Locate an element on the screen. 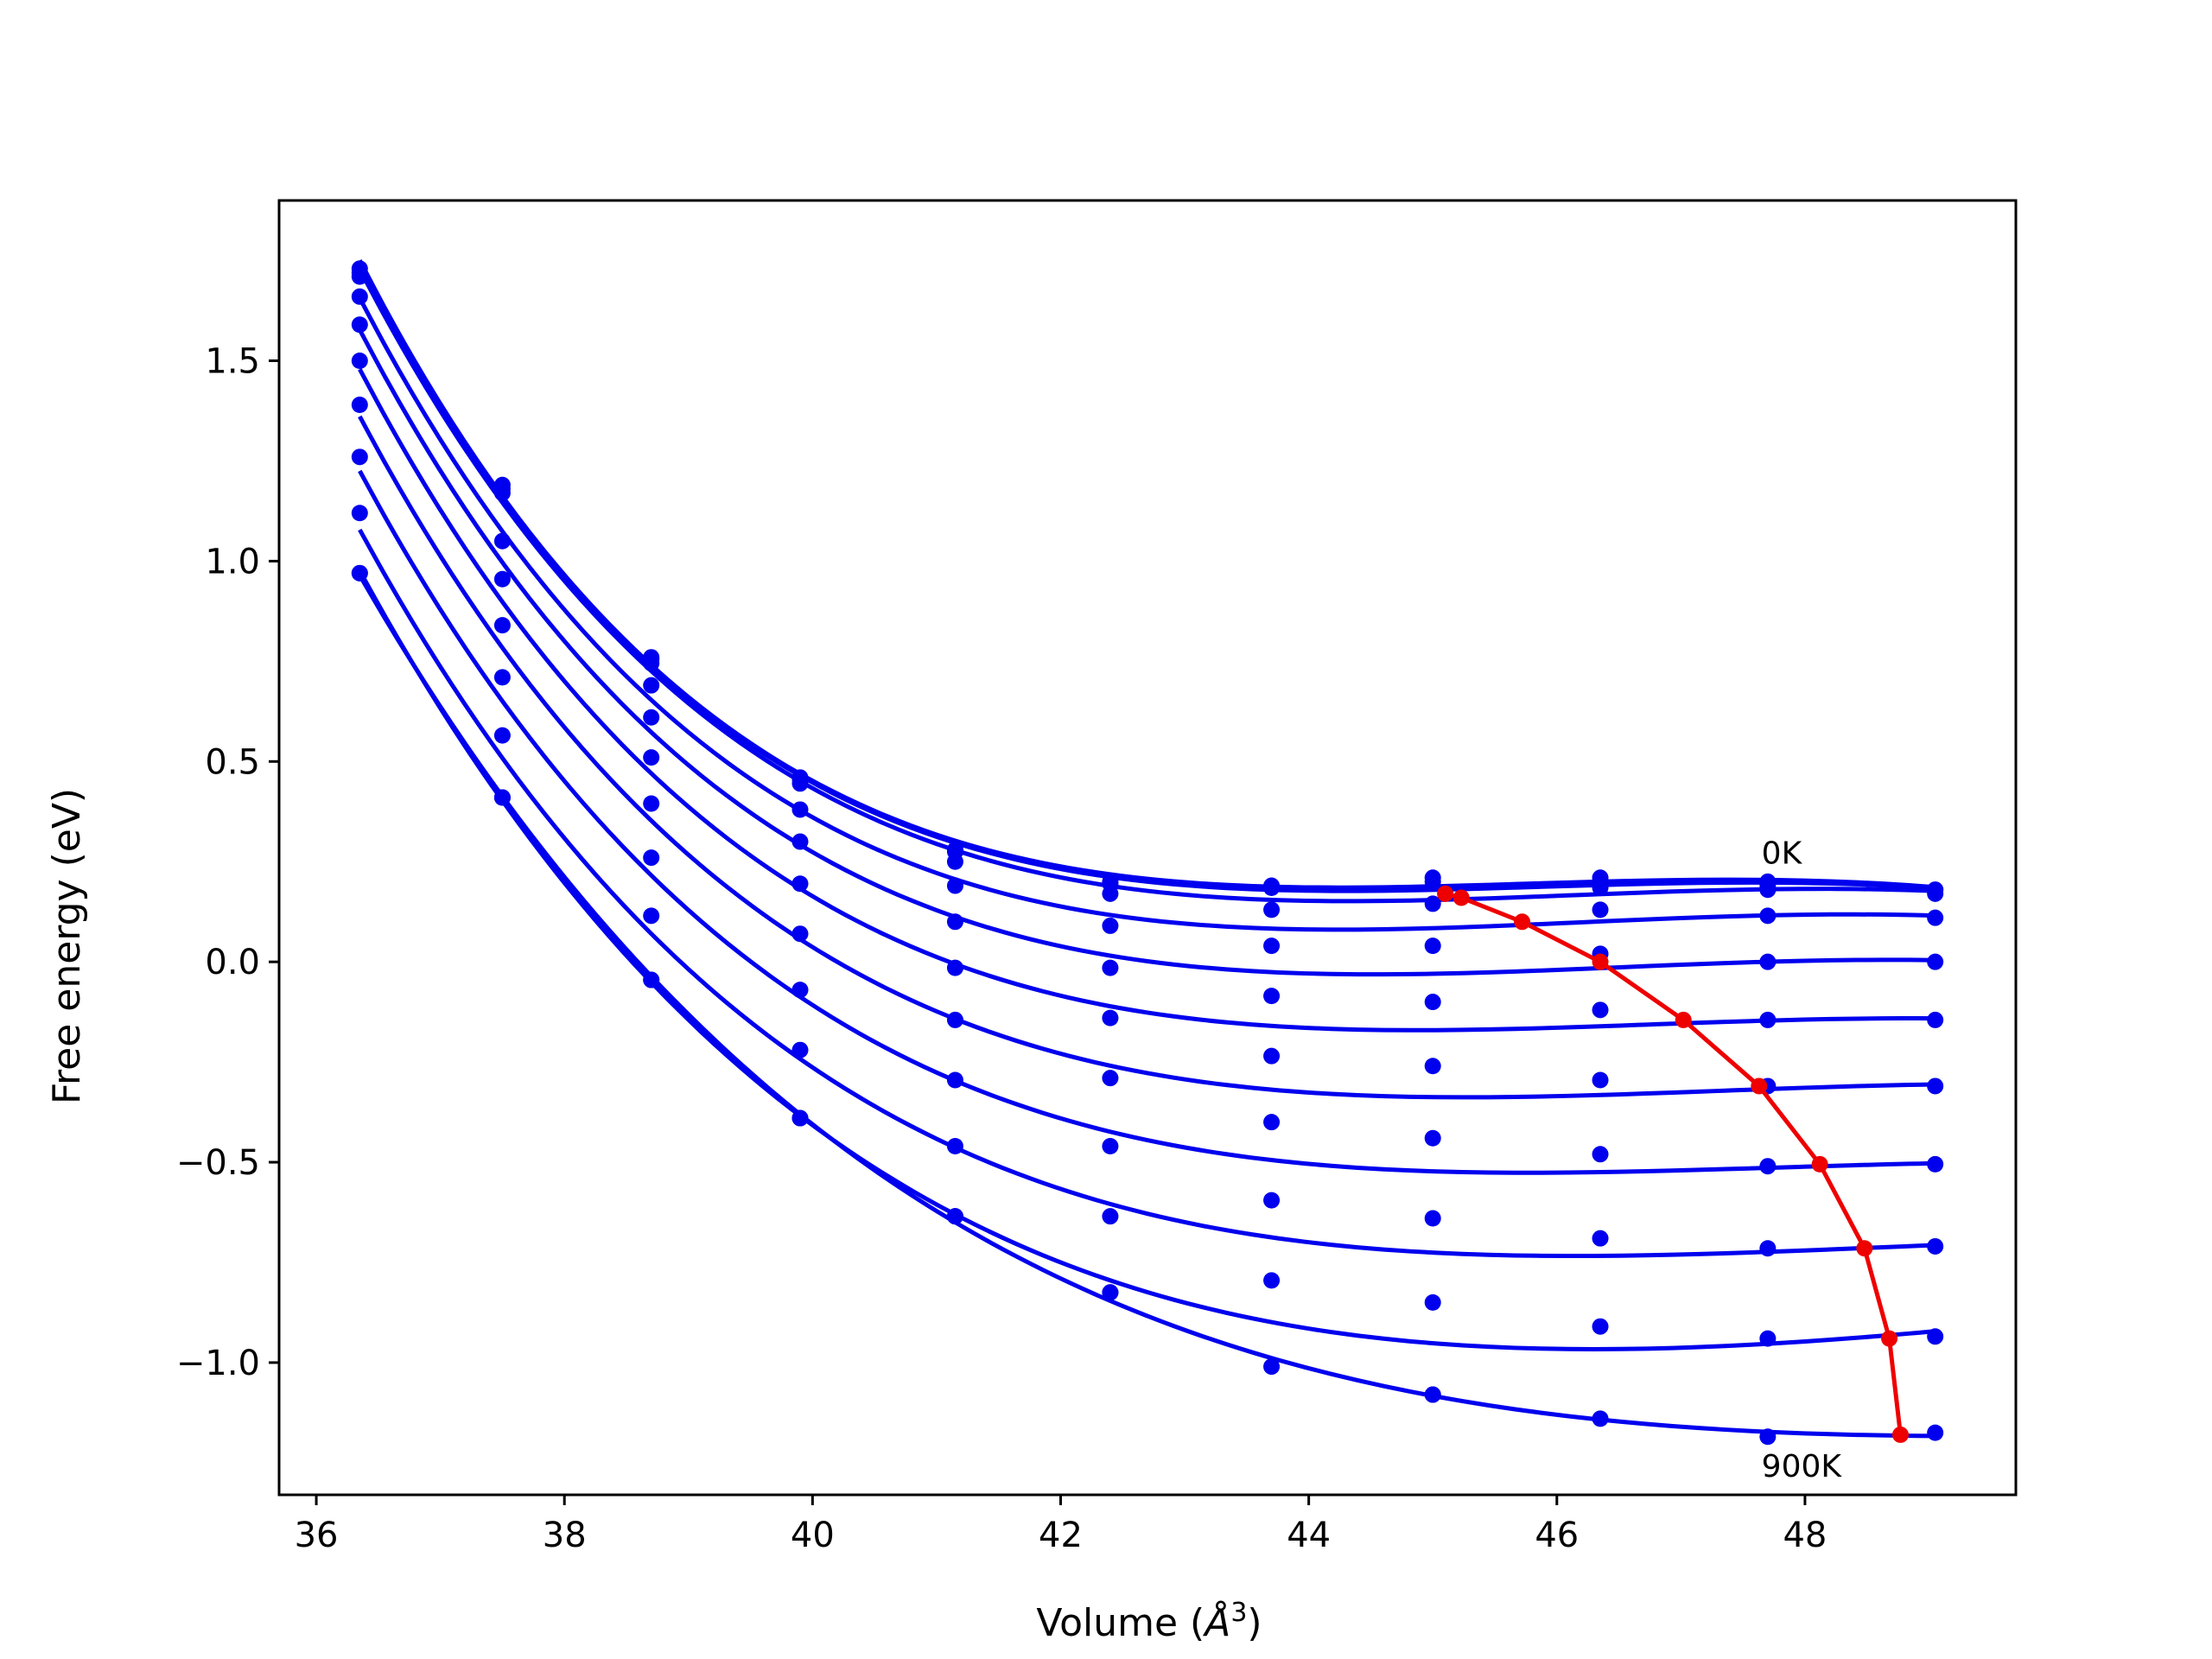  y-tick-label-4: 1.0 is located at coordinates (232, 562).